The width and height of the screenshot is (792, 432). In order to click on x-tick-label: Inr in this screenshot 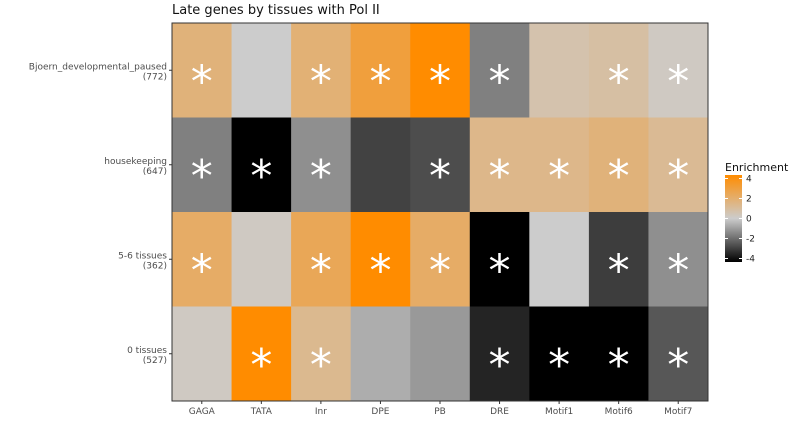, I will do `click(321, 412)`.